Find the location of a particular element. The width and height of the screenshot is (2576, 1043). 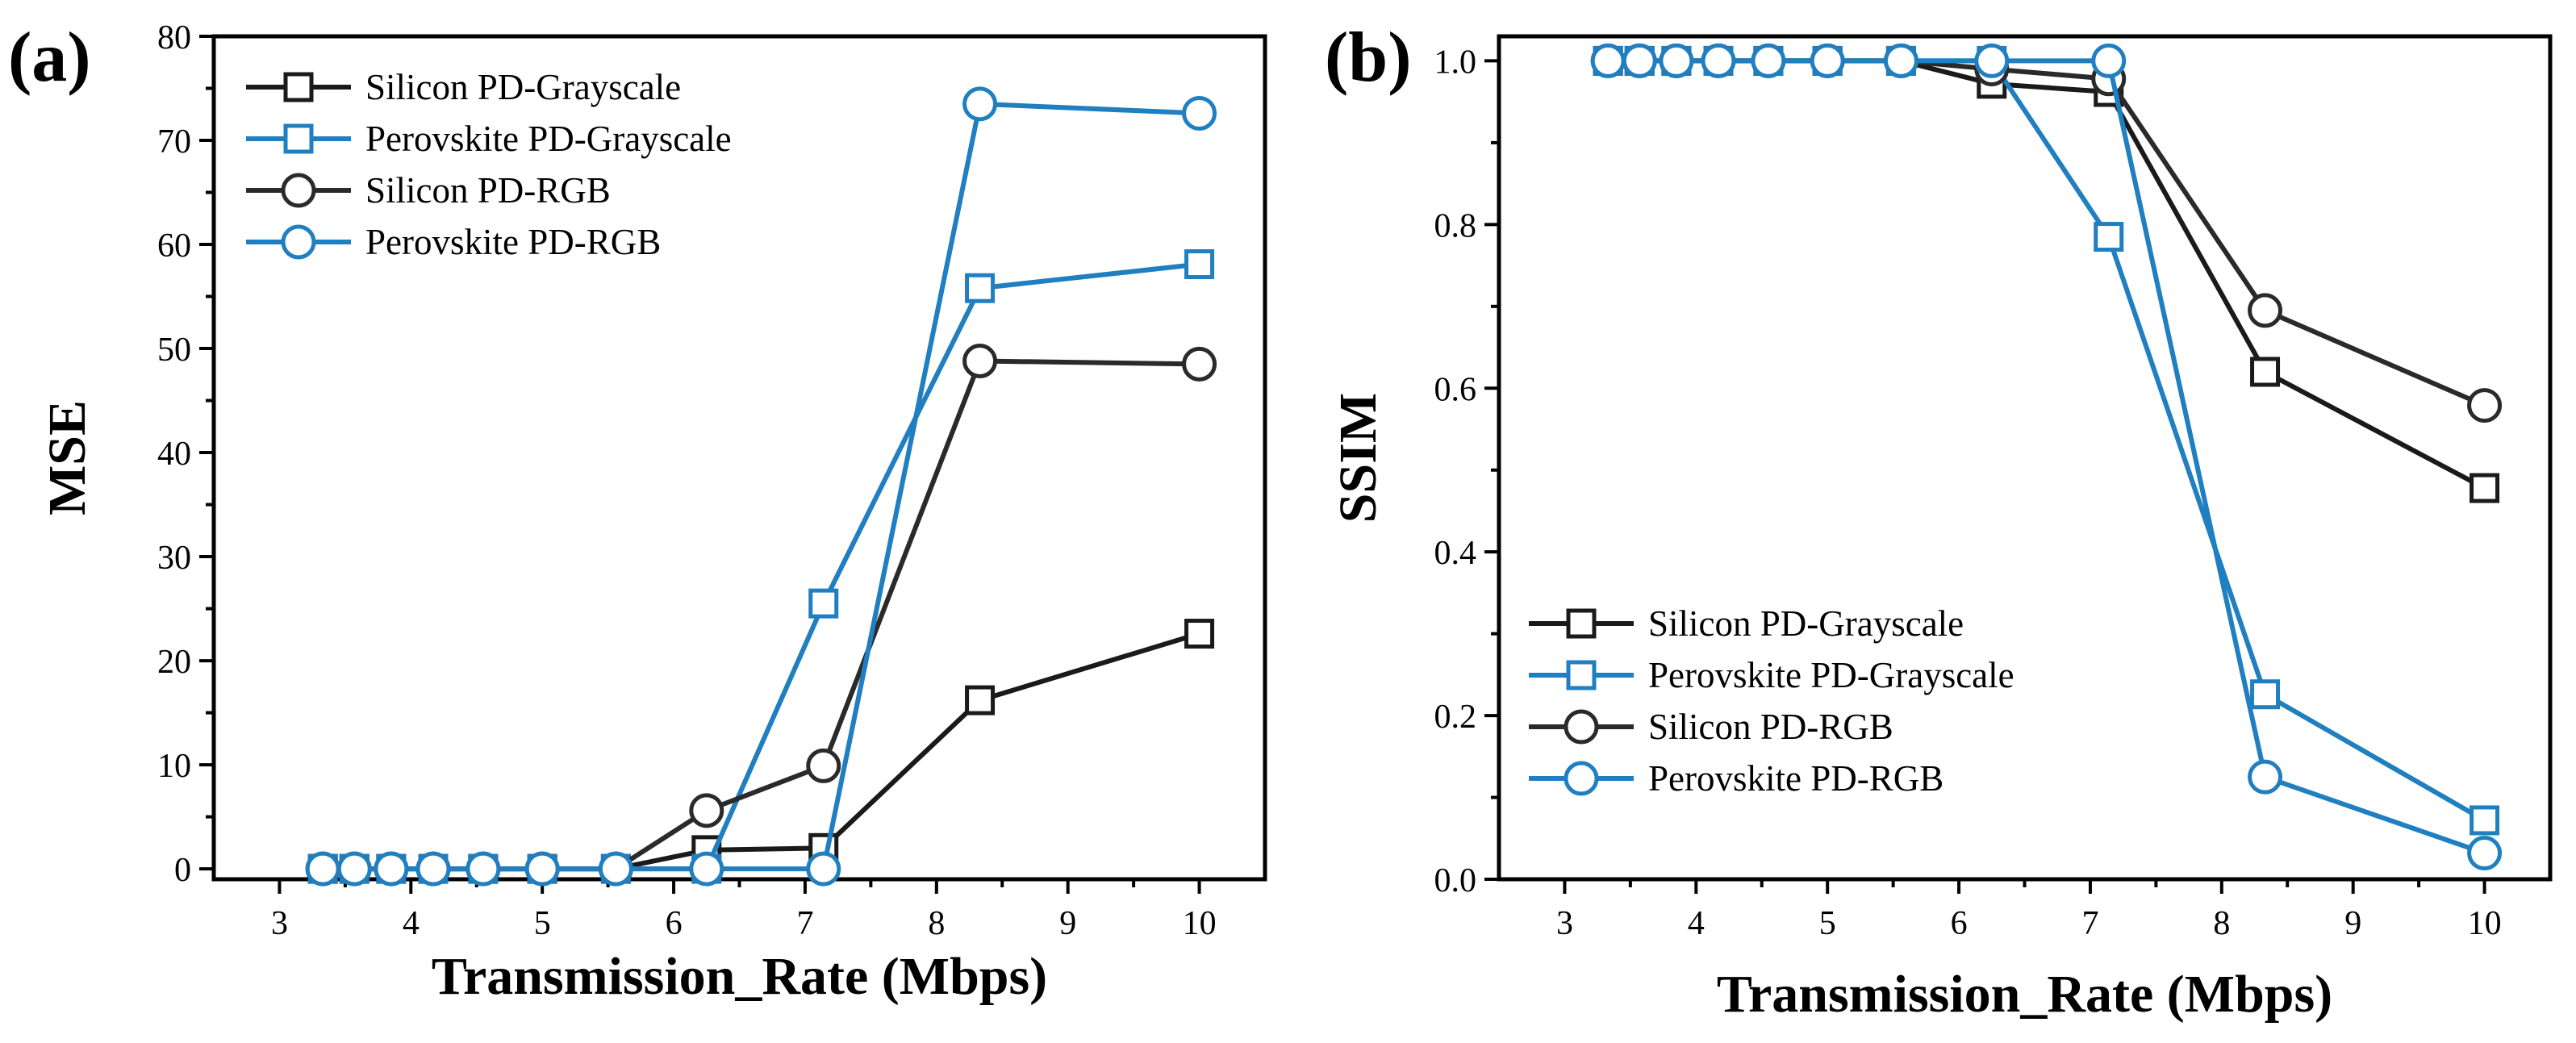

legend-entry: Perovskite PD-Grayscale is located at coordinates (548, 139).